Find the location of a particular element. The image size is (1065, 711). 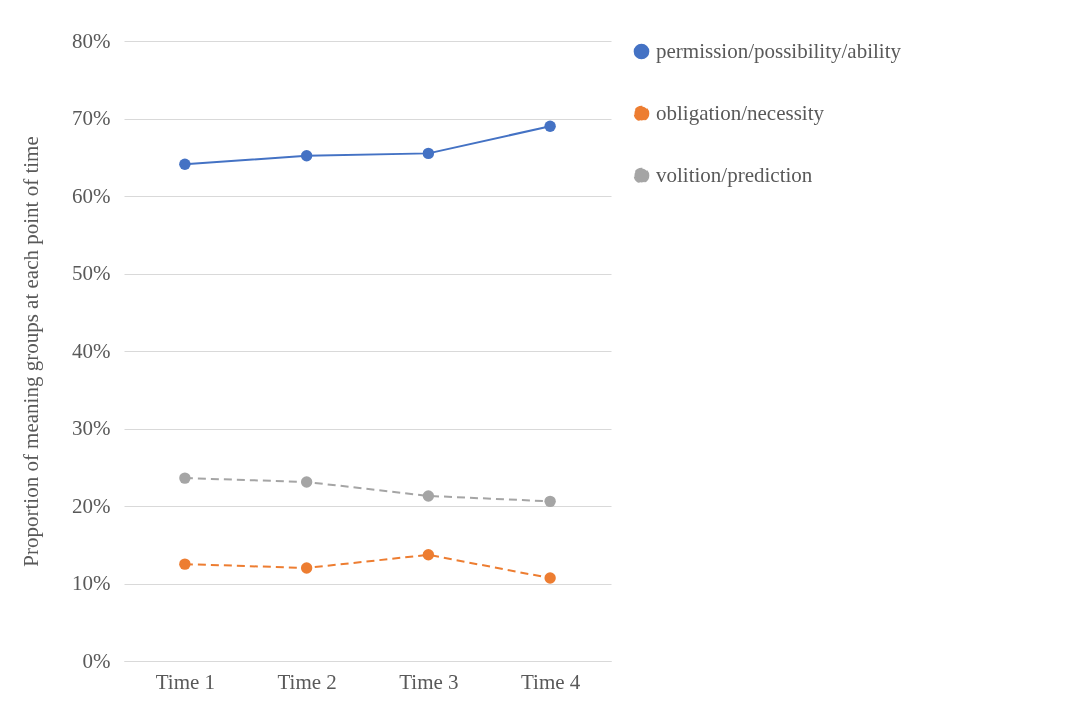

y-tick-label: 50% is located at coordinates (91, 273).